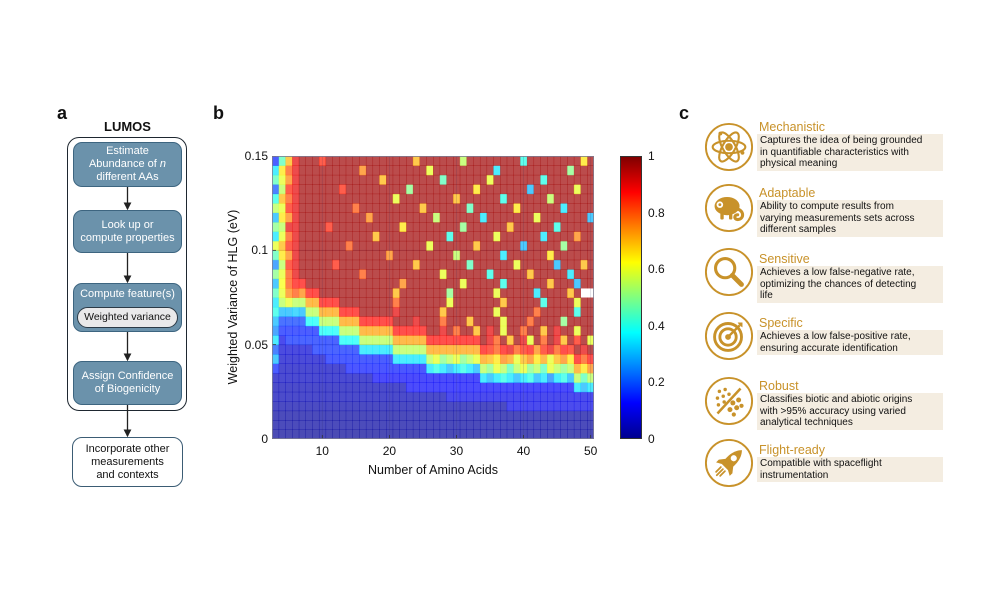 Image resolution: width=1000 pixels, height=600 pixels. I want to click on y-tick-label: 0.05, so click(256, 344).